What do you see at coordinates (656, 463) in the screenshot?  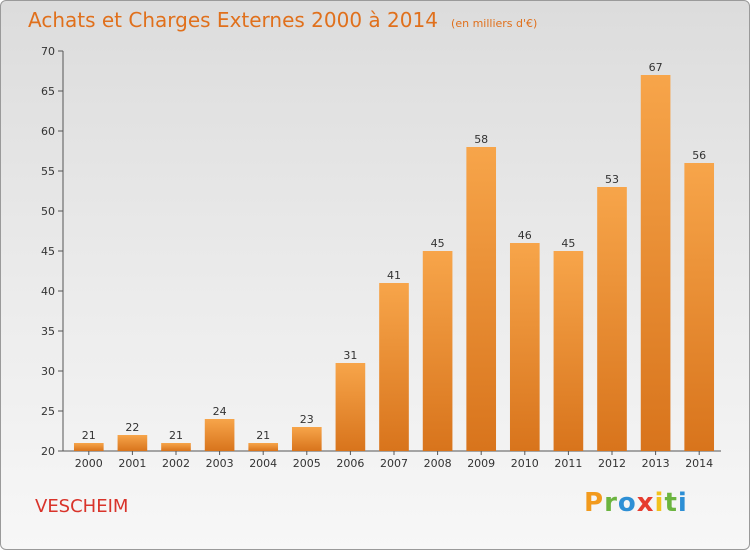 I see `x-tick-label-2013: 2013` at bounding box center [656, 463].